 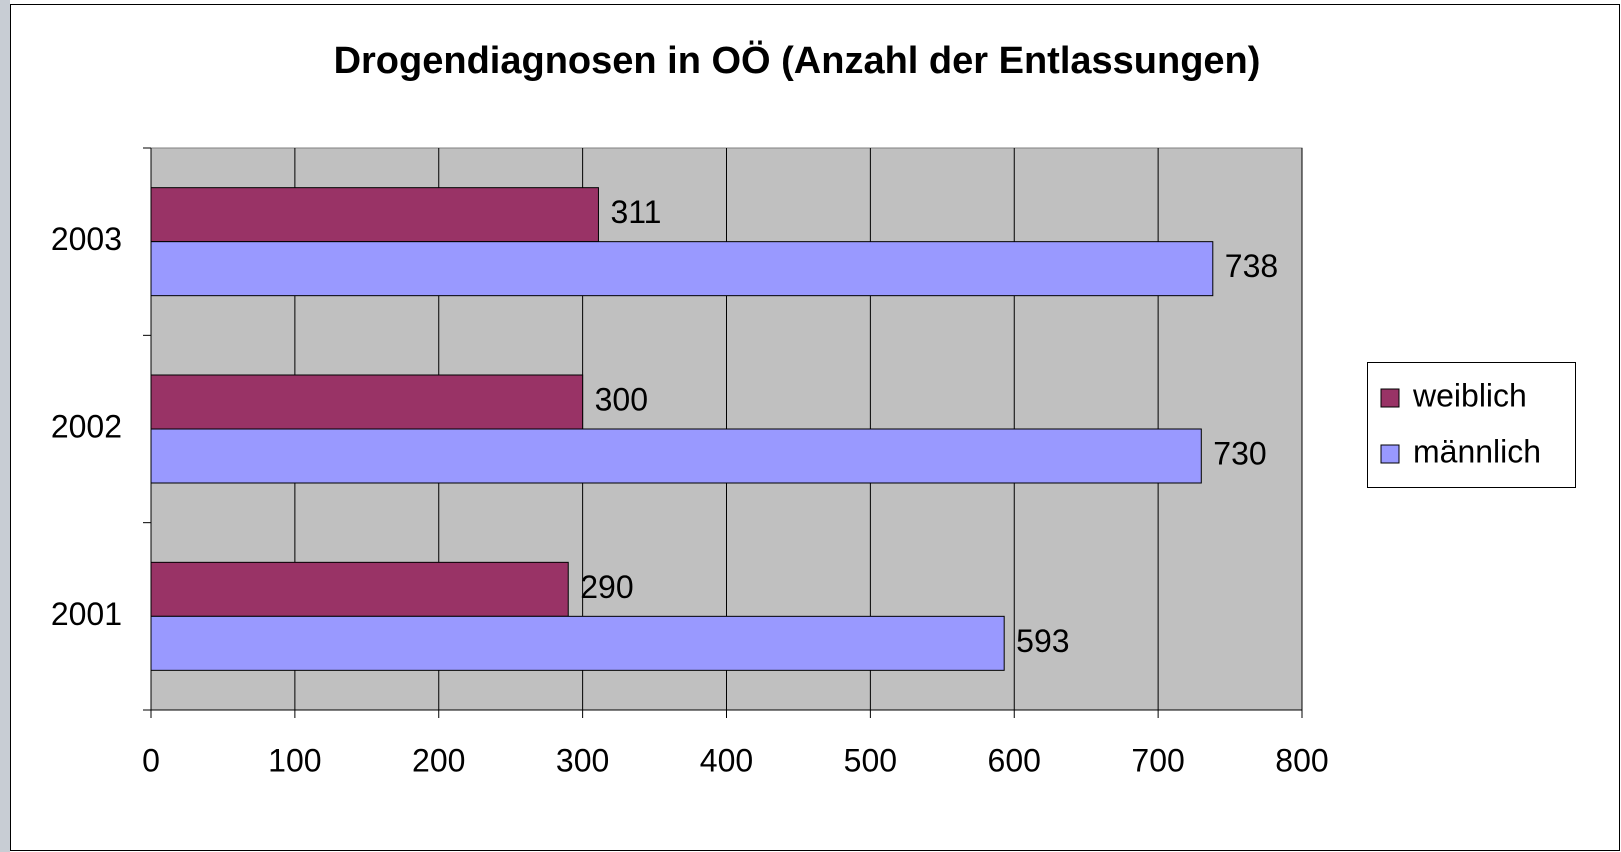 What do you see at coordinates (86, 614) in the screenshot?
I see `y-tick-label: 2001` at bounding box center [86, 614].